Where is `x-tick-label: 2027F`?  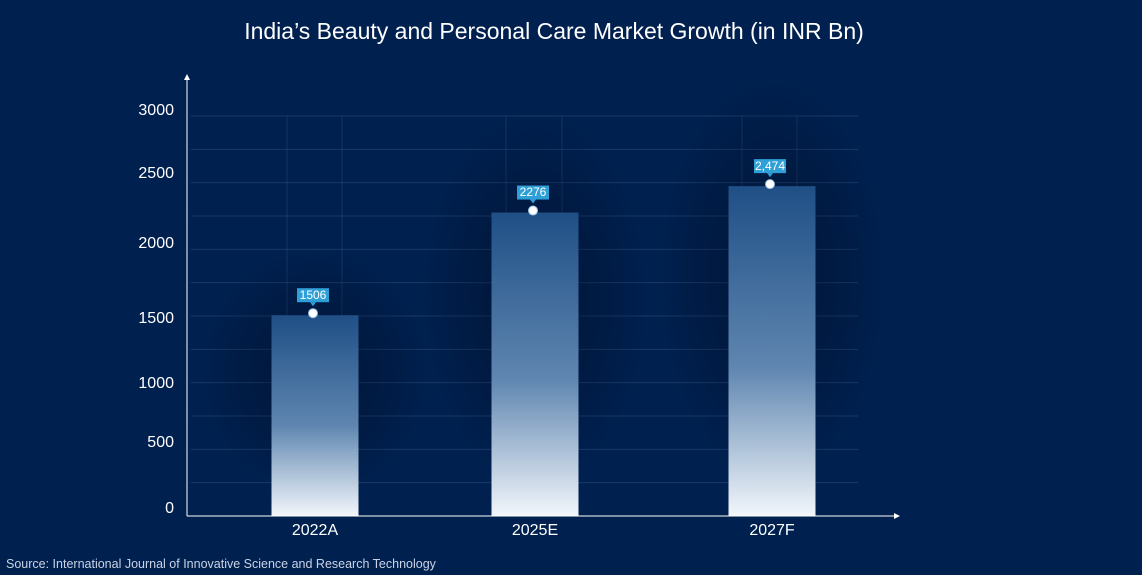 x-tick-label: 2027F is located at coordinates (772, 530).